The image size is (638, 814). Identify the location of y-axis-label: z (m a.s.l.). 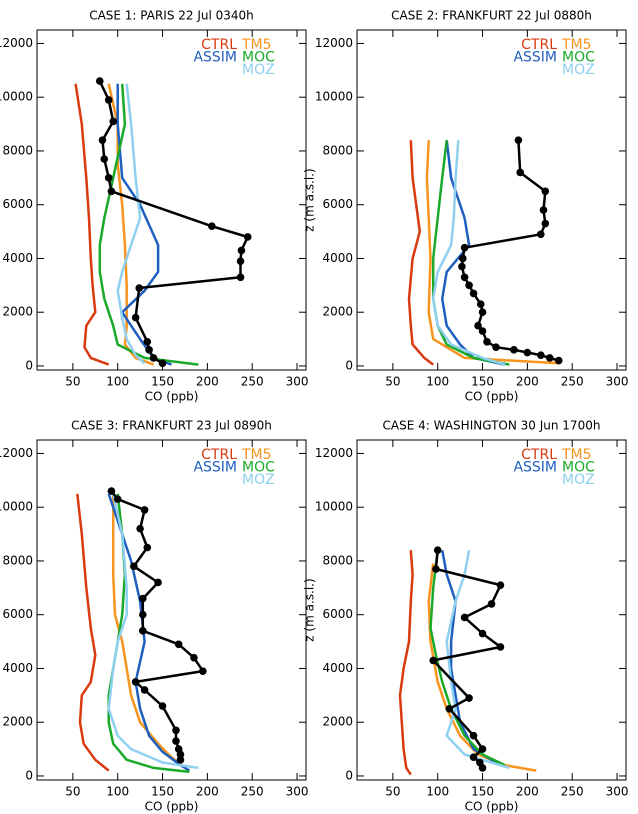
(310, 609).